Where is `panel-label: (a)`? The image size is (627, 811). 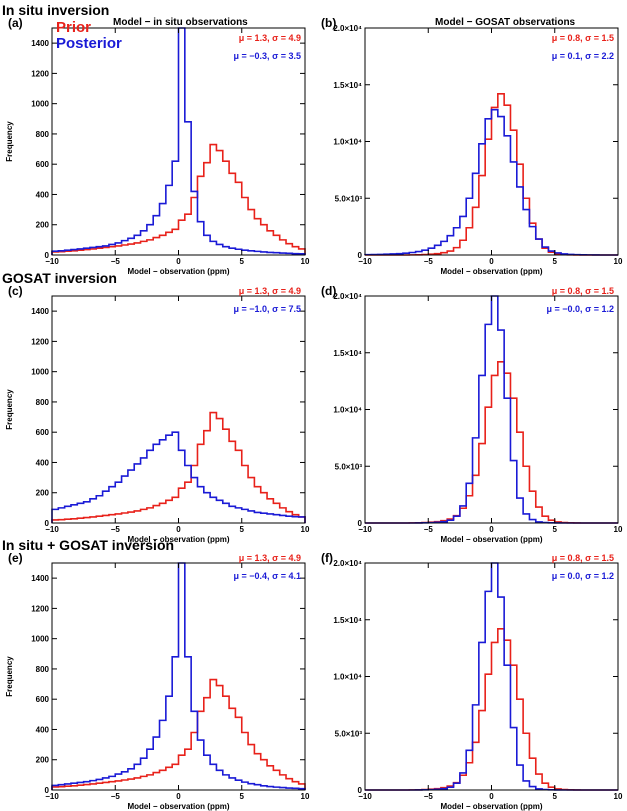
panel-label: (a) is located at coordinates (15, 23).